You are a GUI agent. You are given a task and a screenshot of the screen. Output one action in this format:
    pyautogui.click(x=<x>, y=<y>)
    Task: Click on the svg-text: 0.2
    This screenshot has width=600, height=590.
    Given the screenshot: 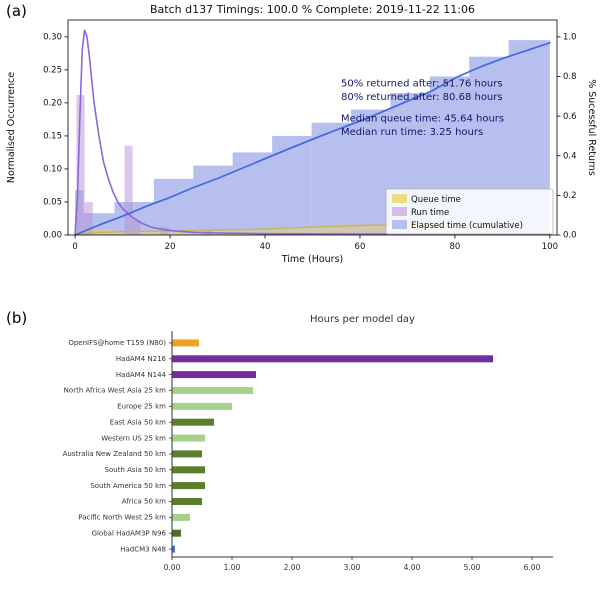 What is the action you would take?
    pyautogui.click(x=570, y=196)
    